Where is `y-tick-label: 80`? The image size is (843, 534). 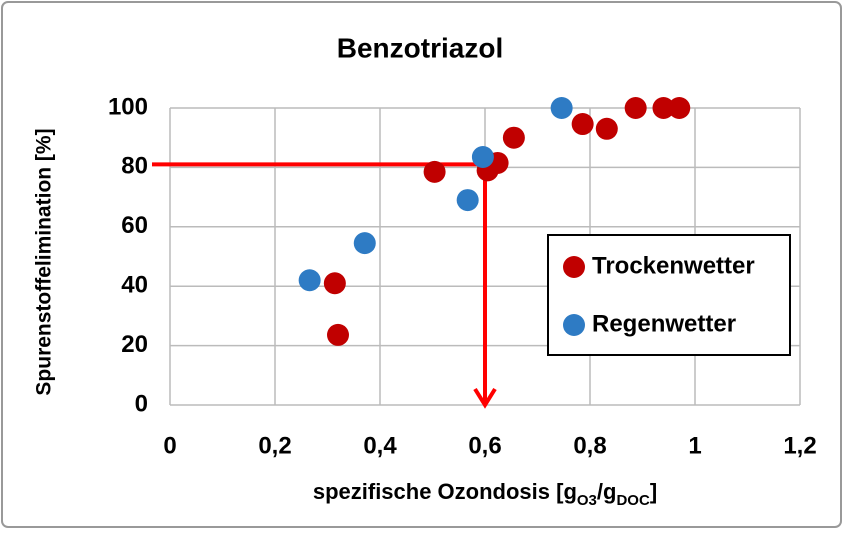
y-tick-label: 80 is located at coordinates (134, 166).